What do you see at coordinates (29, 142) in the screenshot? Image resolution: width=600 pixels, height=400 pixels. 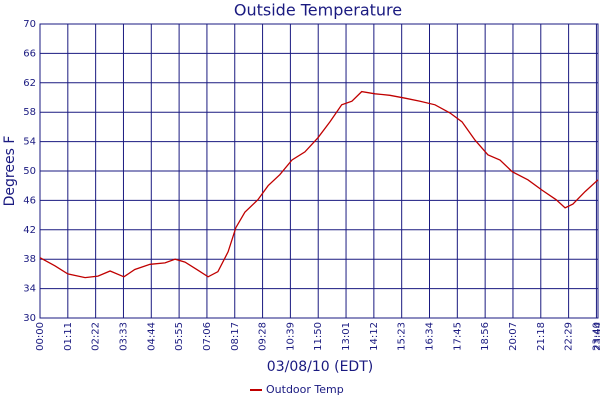 I see `y-tick-label: 54` at bounding box center [29, 142].